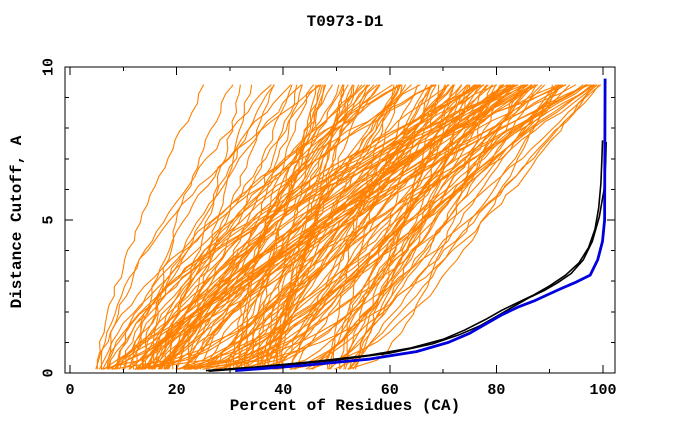 The width and height of the screenshot is (680, 440). Describe the element at coordinates (48, 372) in the screenshot. I see `y-tick-label: 0` at that location.